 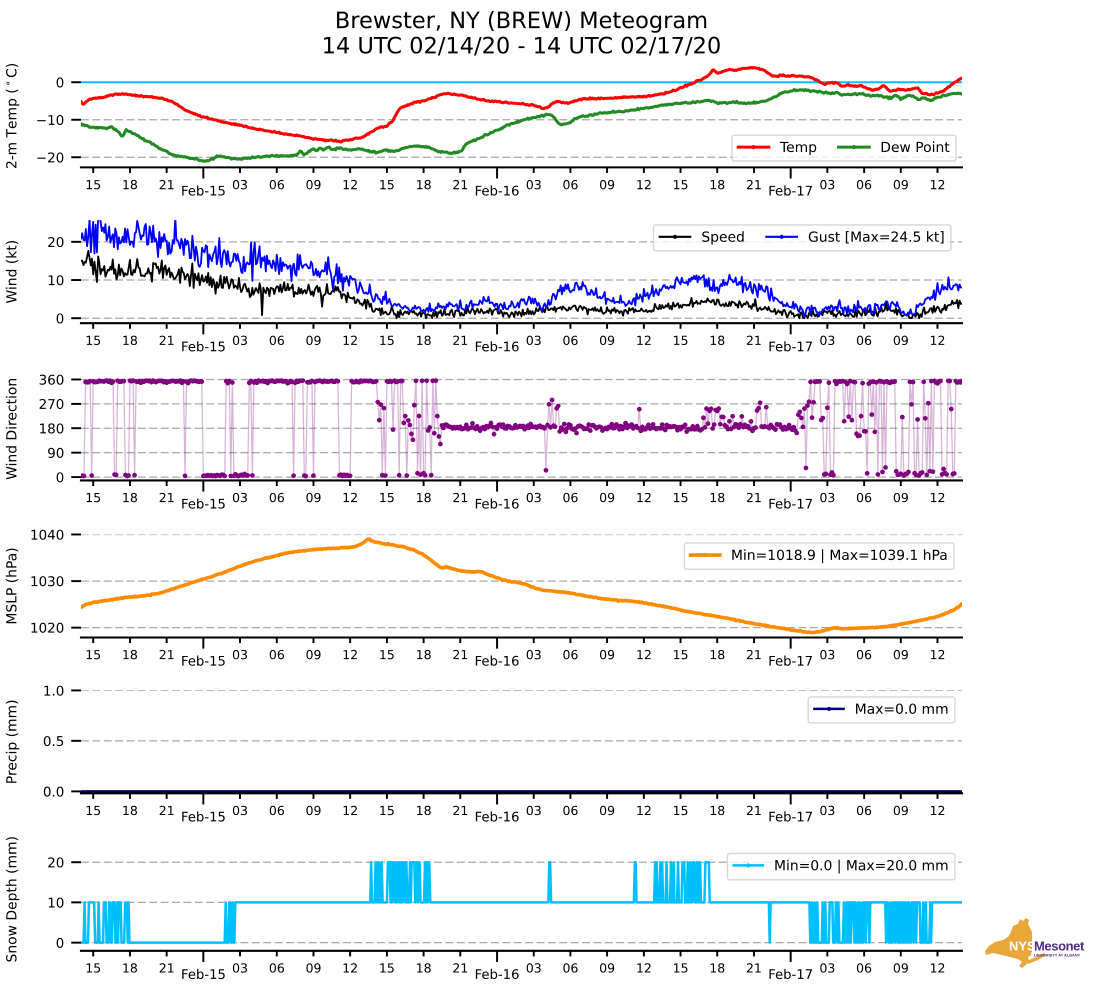 What do you see at coordinates (1057, 955) in the screenshot?
I see `svg-text: UNIVERSITY AT ALBANY` at bounding box center [1057, 955].